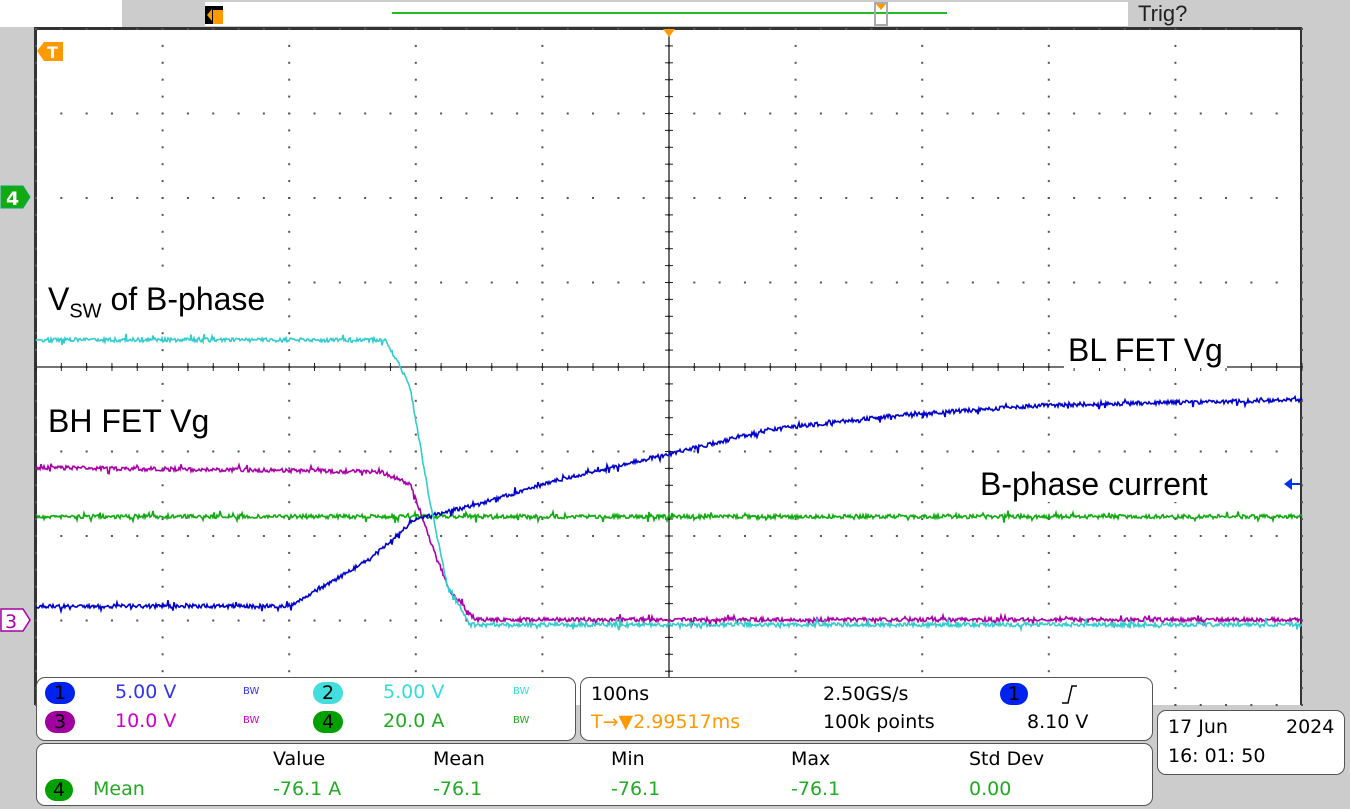 This screenshot has height=809, width=1350. I want to click on channel-1-badge: 1, so click(60, 693).